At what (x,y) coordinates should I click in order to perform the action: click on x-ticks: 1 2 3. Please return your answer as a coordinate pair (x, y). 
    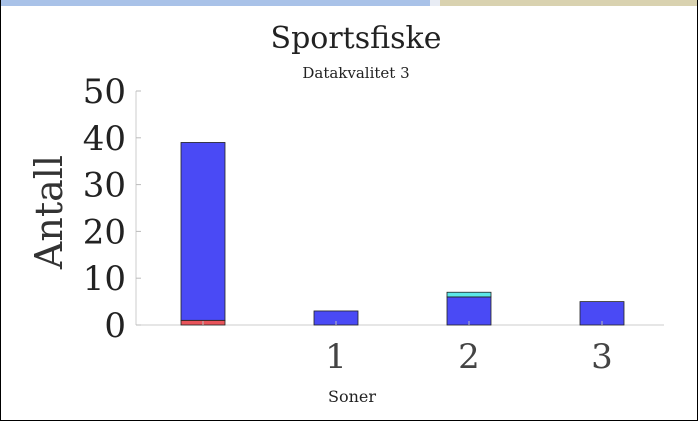
    Looking at the image, I should click on (407, 349).